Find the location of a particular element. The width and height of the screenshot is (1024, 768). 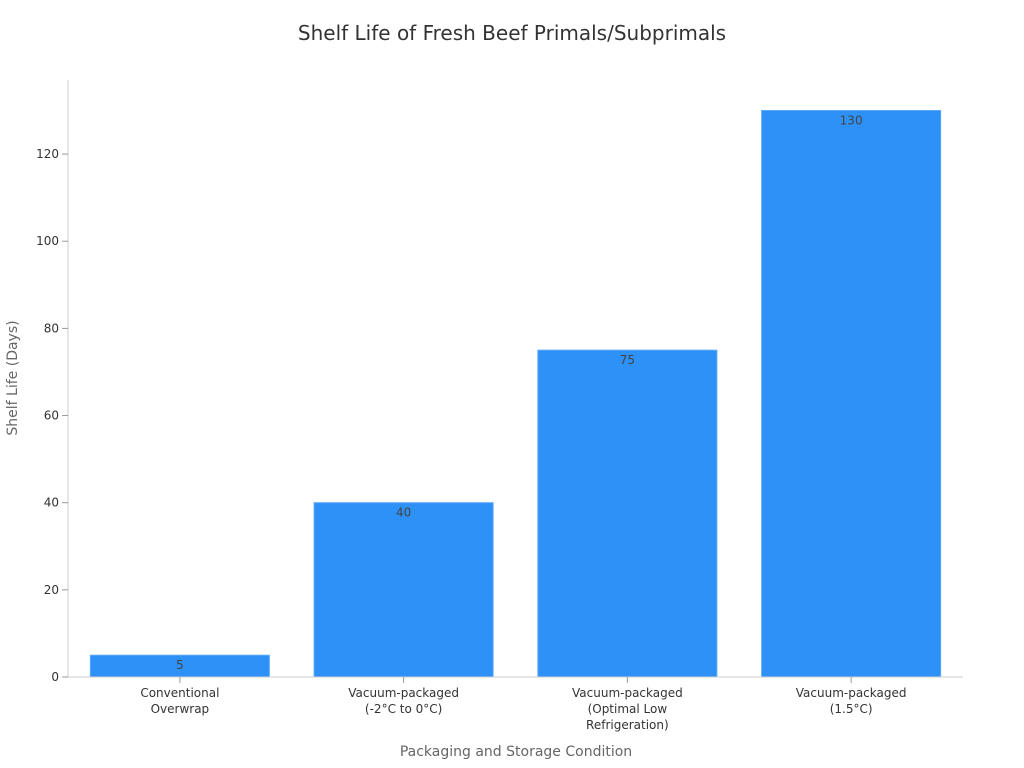

x-tick-label: Conventional Overwrap is located at coordinates (179, 701).